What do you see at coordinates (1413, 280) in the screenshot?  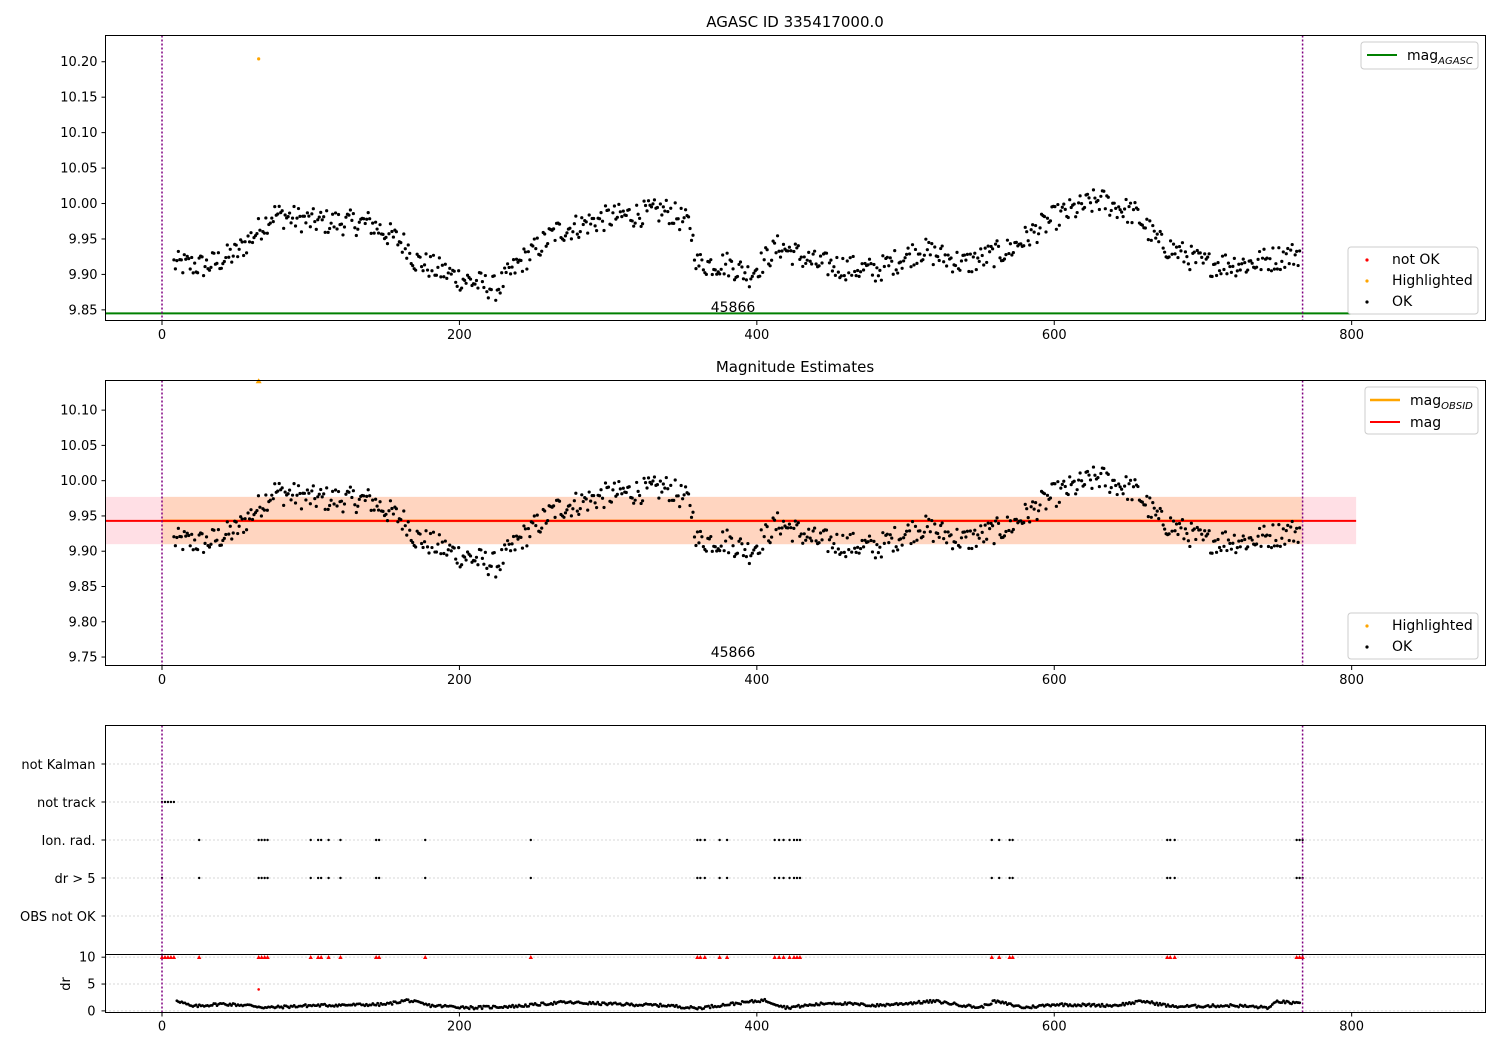 I see `panel1-legend-bottom: not OK Highlighted OK` at bounding box center [1413, 280].